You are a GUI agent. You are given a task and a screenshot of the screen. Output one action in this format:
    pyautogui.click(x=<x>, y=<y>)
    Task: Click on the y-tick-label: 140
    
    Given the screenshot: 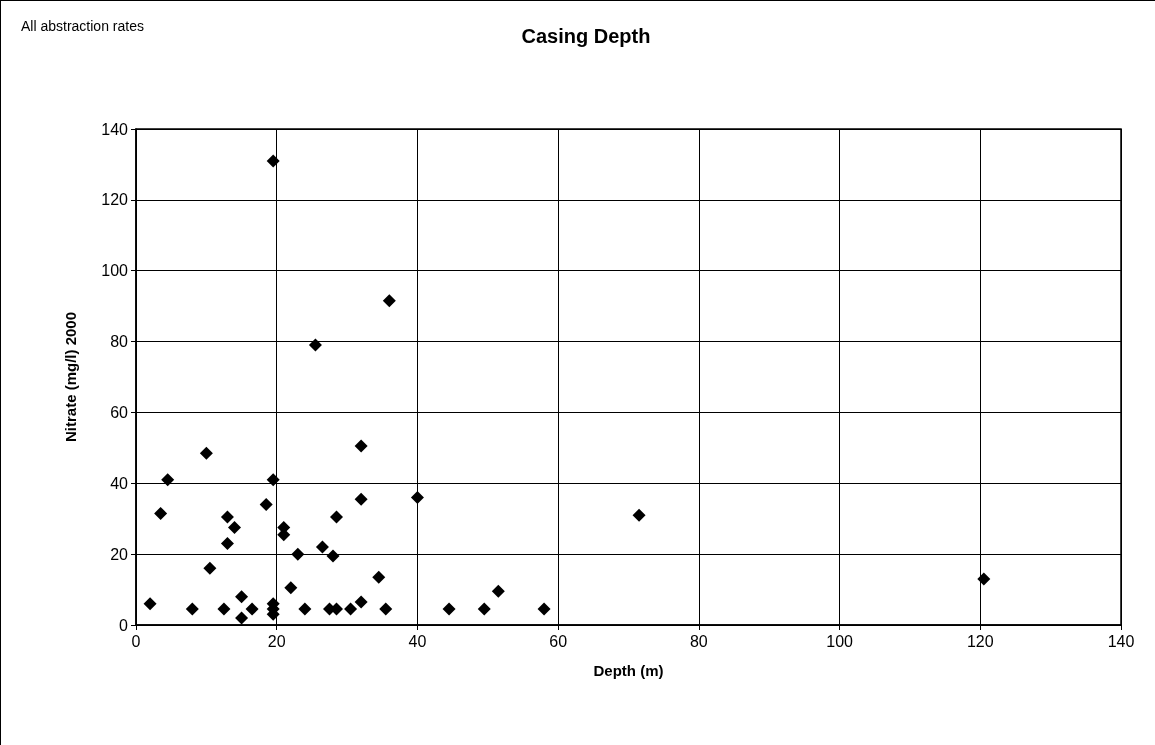 What is the action you would take?
    pyautogui.click(x=115, y=129)
    